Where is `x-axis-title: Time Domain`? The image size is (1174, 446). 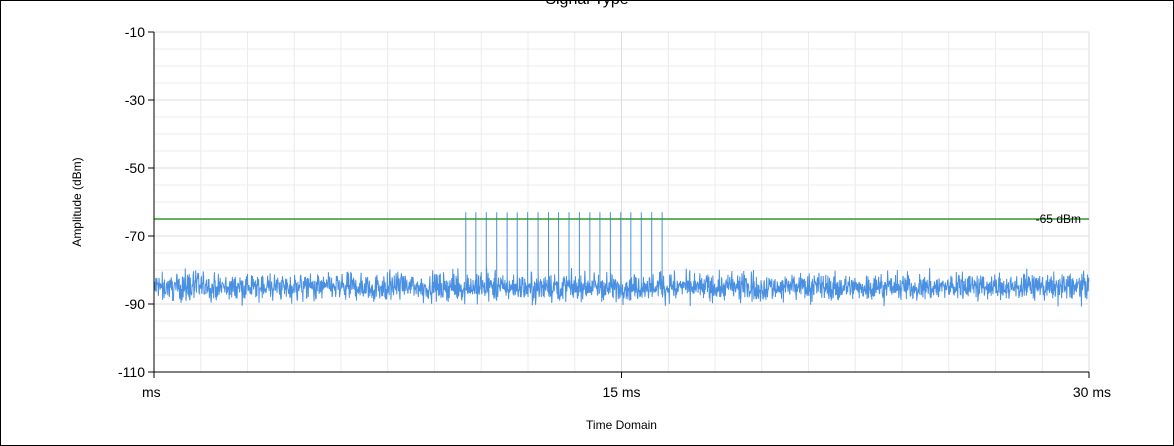
x-axis-title: Time Domain is located at coordinates (621, 425).